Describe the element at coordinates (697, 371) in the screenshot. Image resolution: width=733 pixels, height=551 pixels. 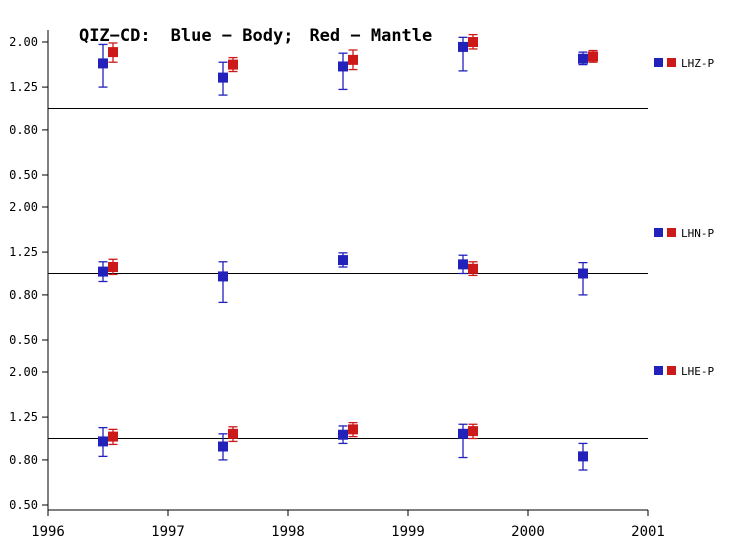
I see `legend-label: LHE-P` at that location.